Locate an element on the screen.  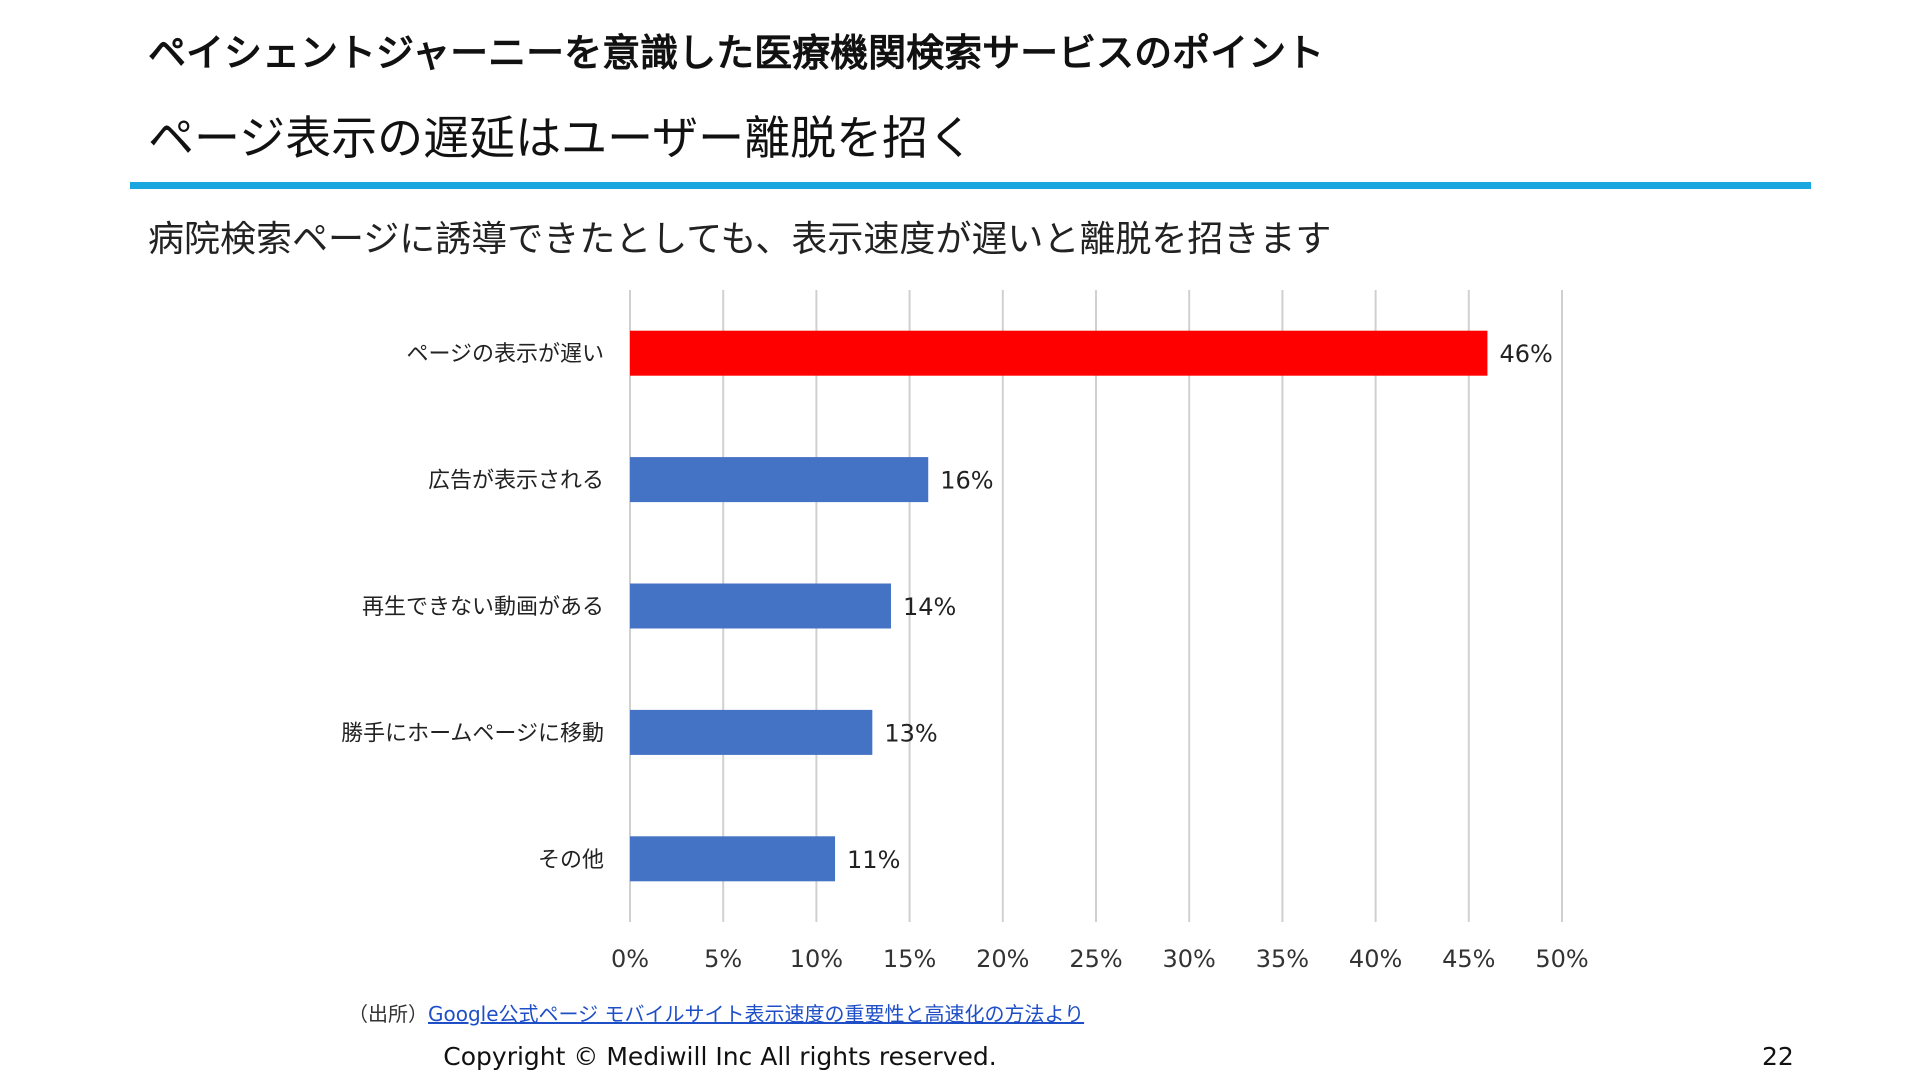
x-tick-label: 40% is located at coordinates (1375, 959).